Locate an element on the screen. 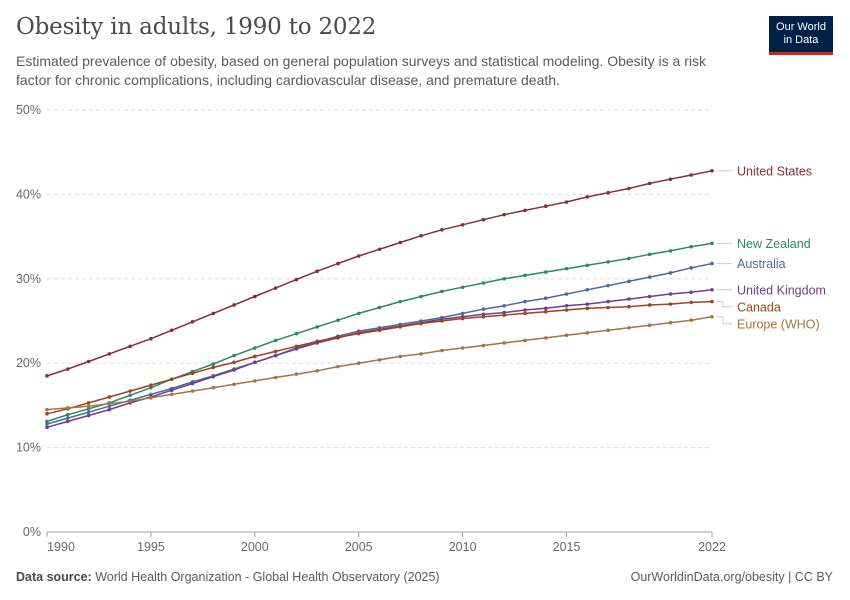 The height and width of the screenshot is (600, 850). x-tick-label: 2010 is located at coordinates (463, 547).